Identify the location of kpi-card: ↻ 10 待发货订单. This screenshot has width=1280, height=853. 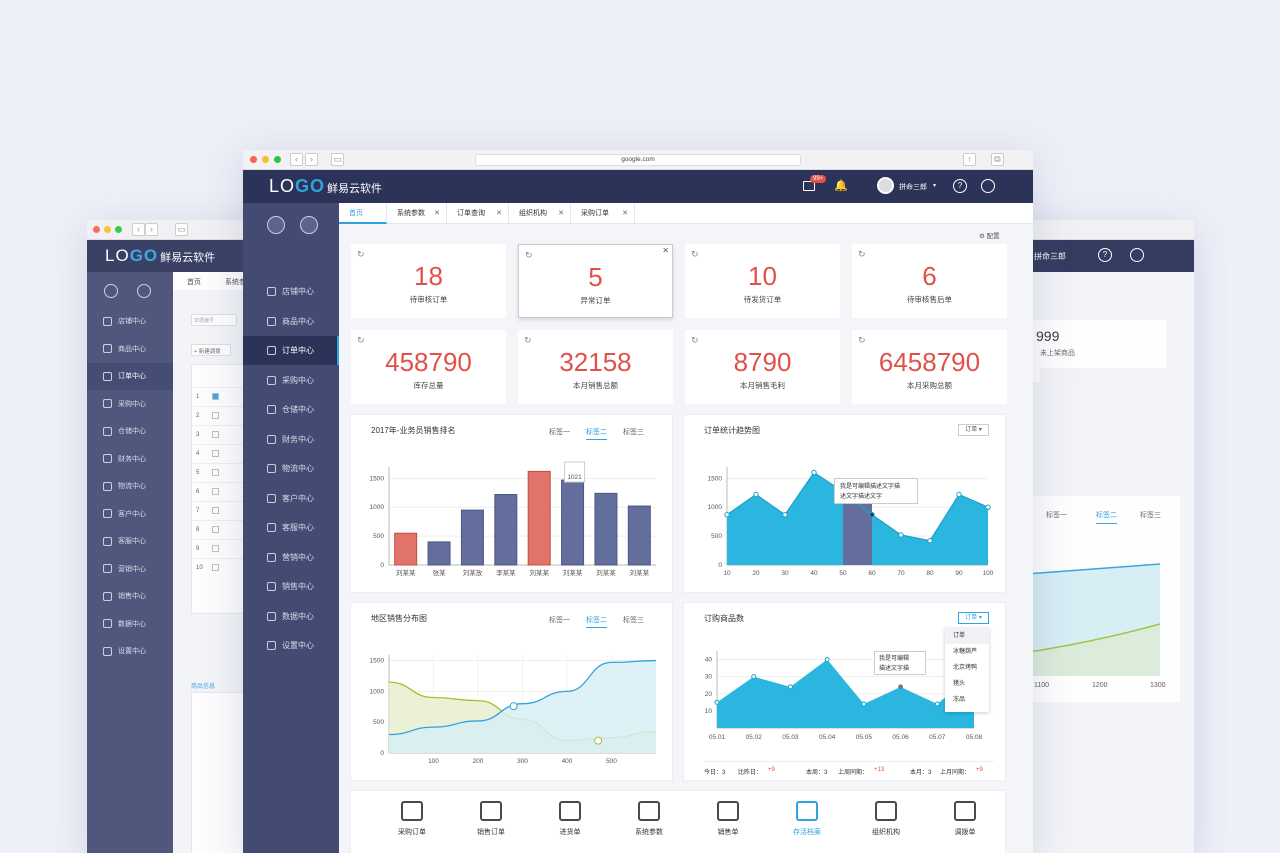
(762, 281).